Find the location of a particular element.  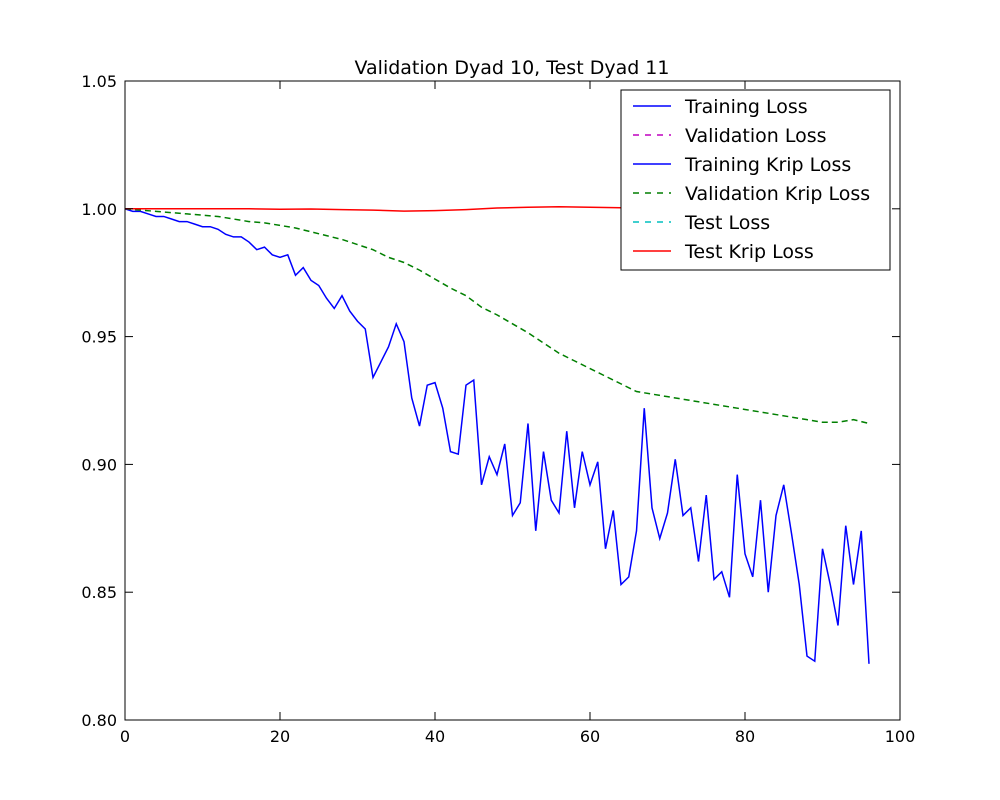

y-tick-label: 0.95 is located at coordinates (99, 337).